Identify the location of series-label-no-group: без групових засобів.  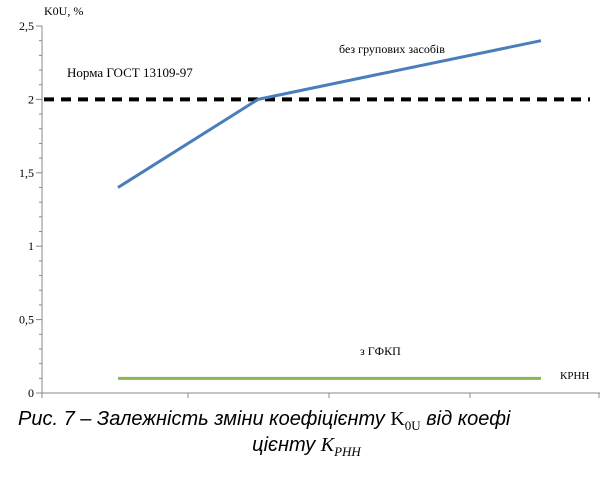
(392, 49).